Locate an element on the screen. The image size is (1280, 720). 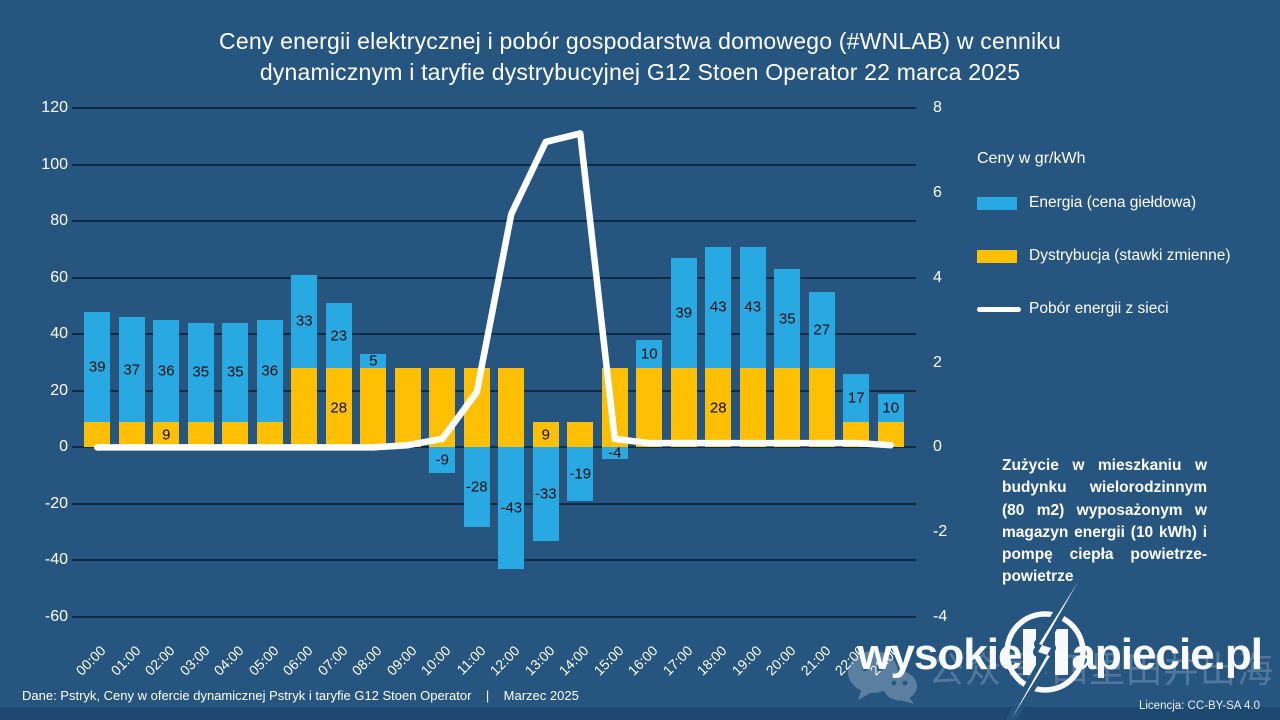
left-axis-tick: -20 is located at coordinates (56, 503).